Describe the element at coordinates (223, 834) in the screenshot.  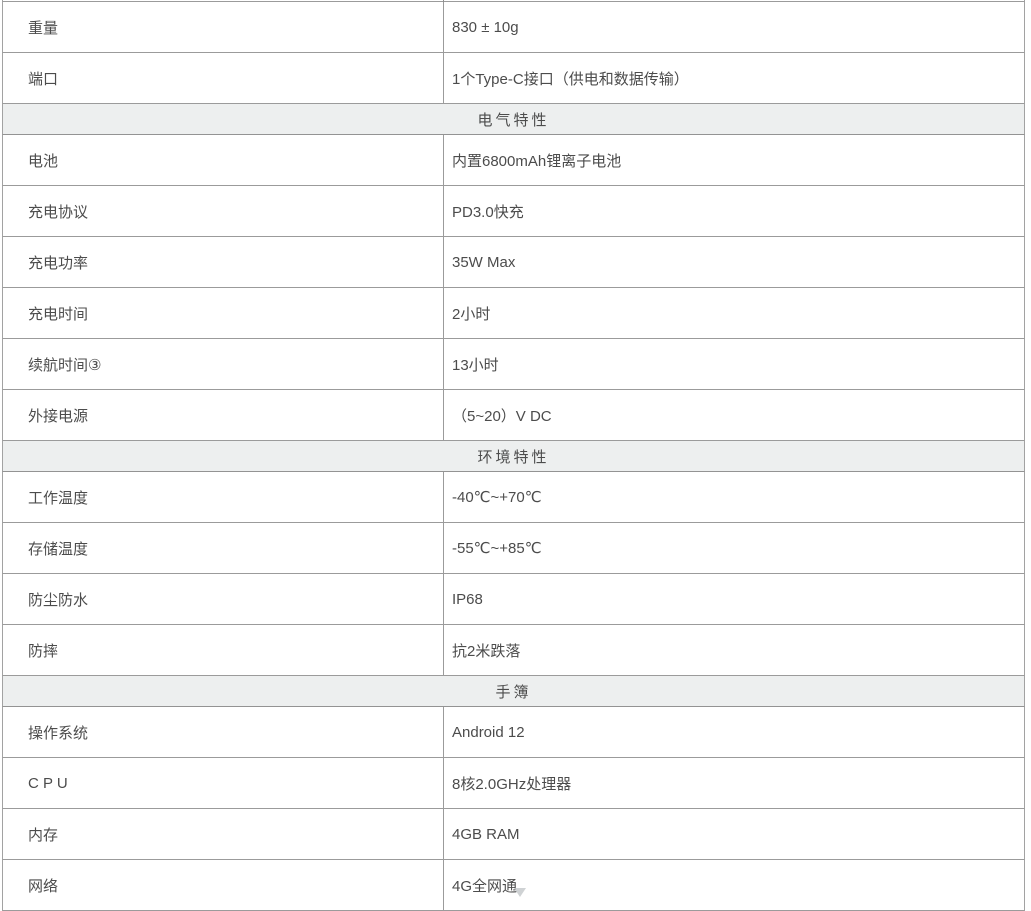
I see `spec-label: 内存` at that location.